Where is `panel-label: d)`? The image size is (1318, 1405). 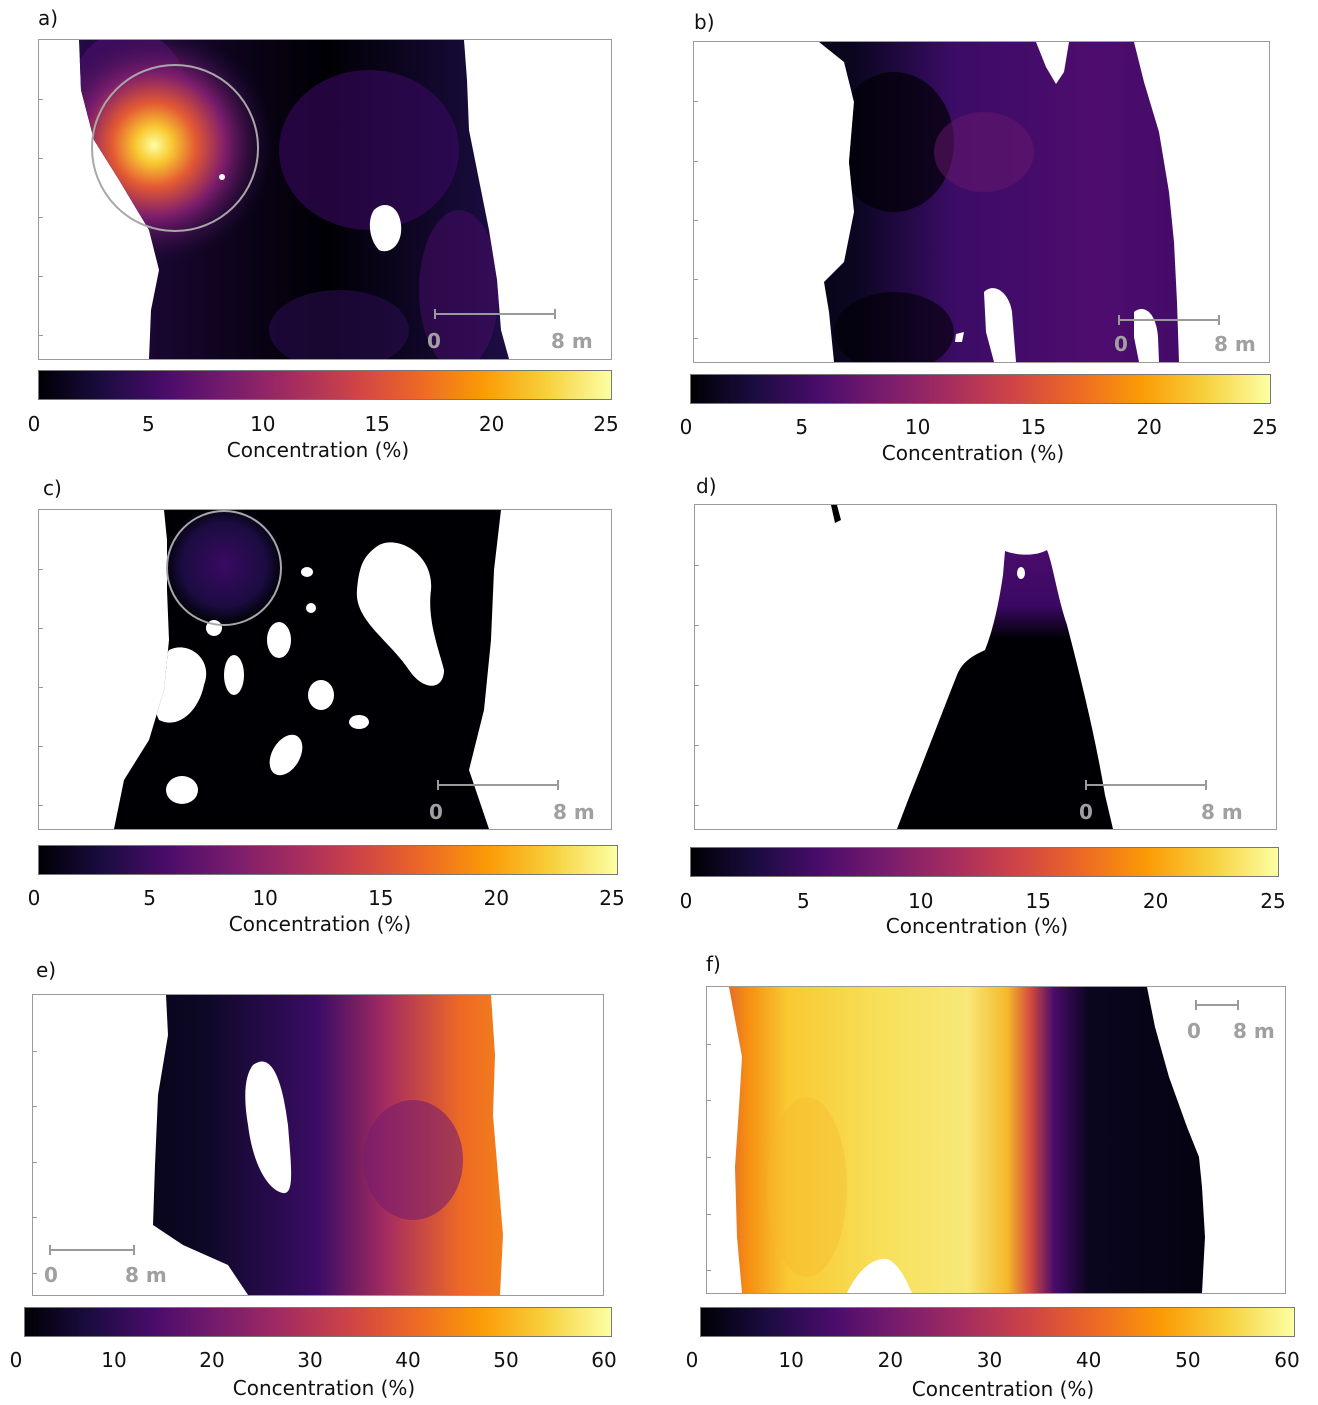
panel-label: d) is located at coordinates (706, 486).